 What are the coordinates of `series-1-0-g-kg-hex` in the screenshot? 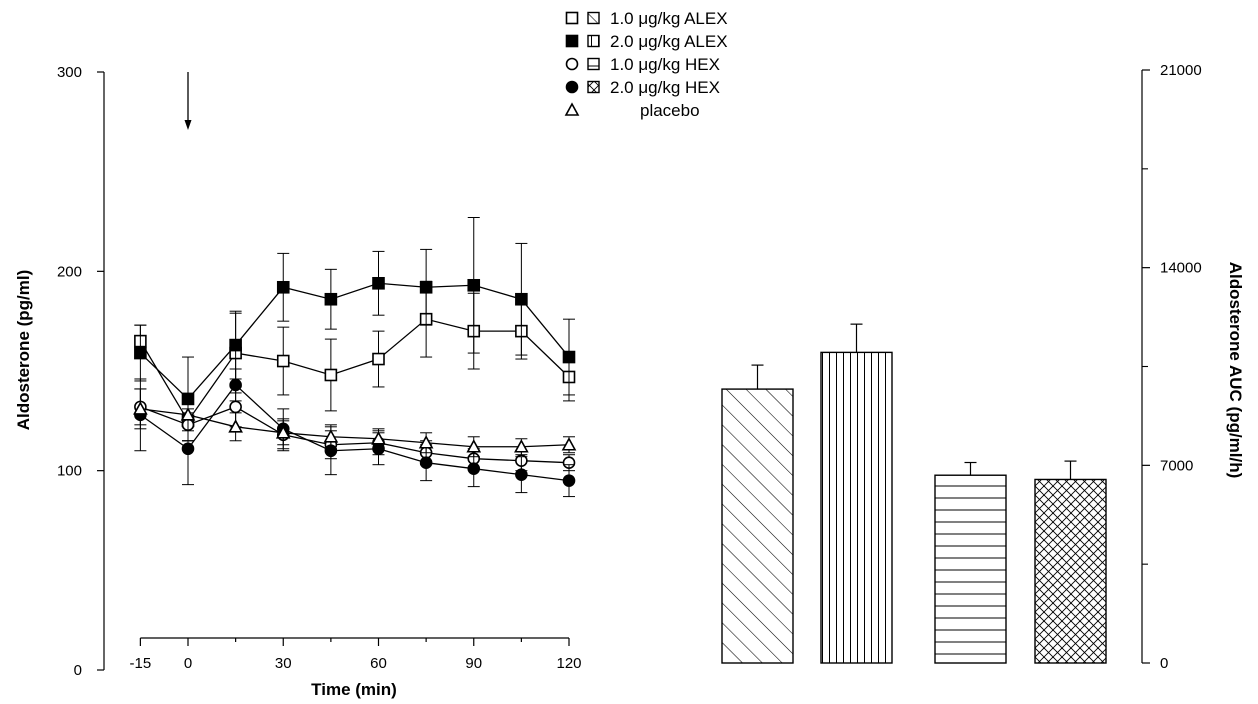 It's located at (355, 429).